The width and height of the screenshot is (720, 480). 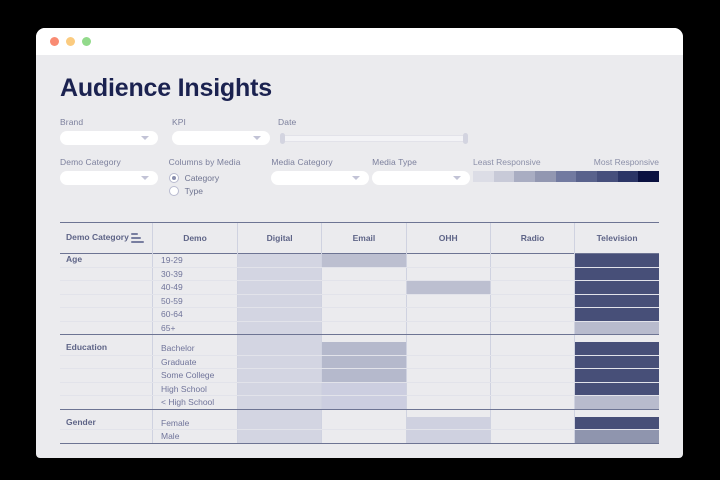 I want to click on column-header-demo: Demo, so click(x=195, y=238).